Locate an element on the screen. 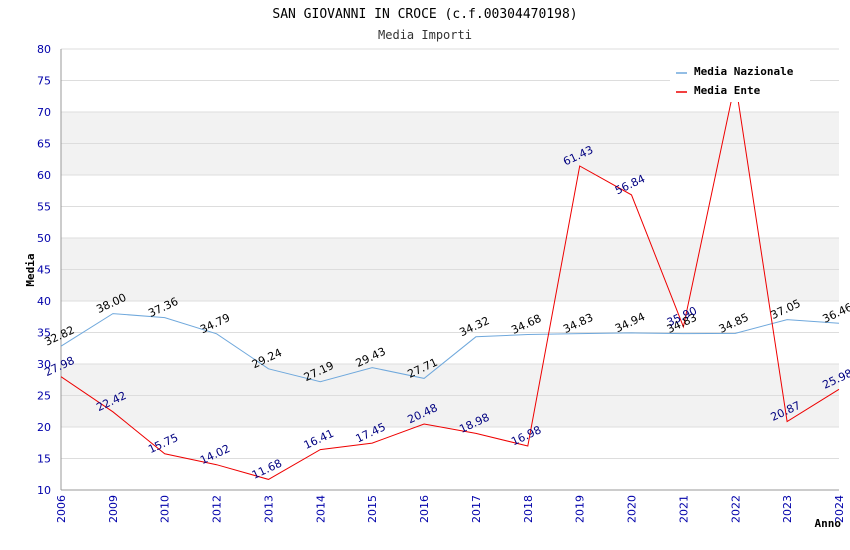  x-tick-label: 2014 is located at coordinates (320, 509).